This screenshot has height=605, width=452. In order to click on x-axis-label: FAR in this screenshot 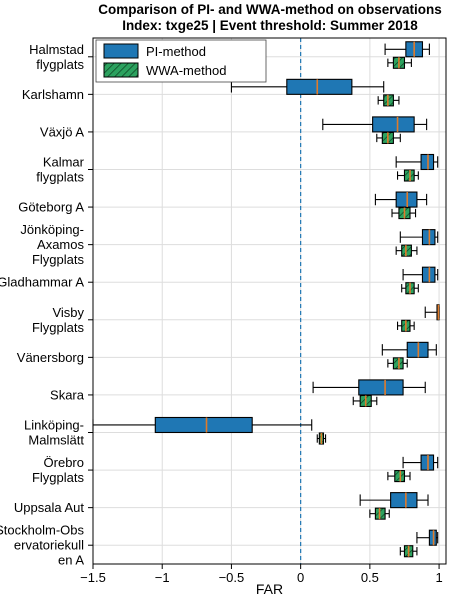, I will do `click(269, 589)`.